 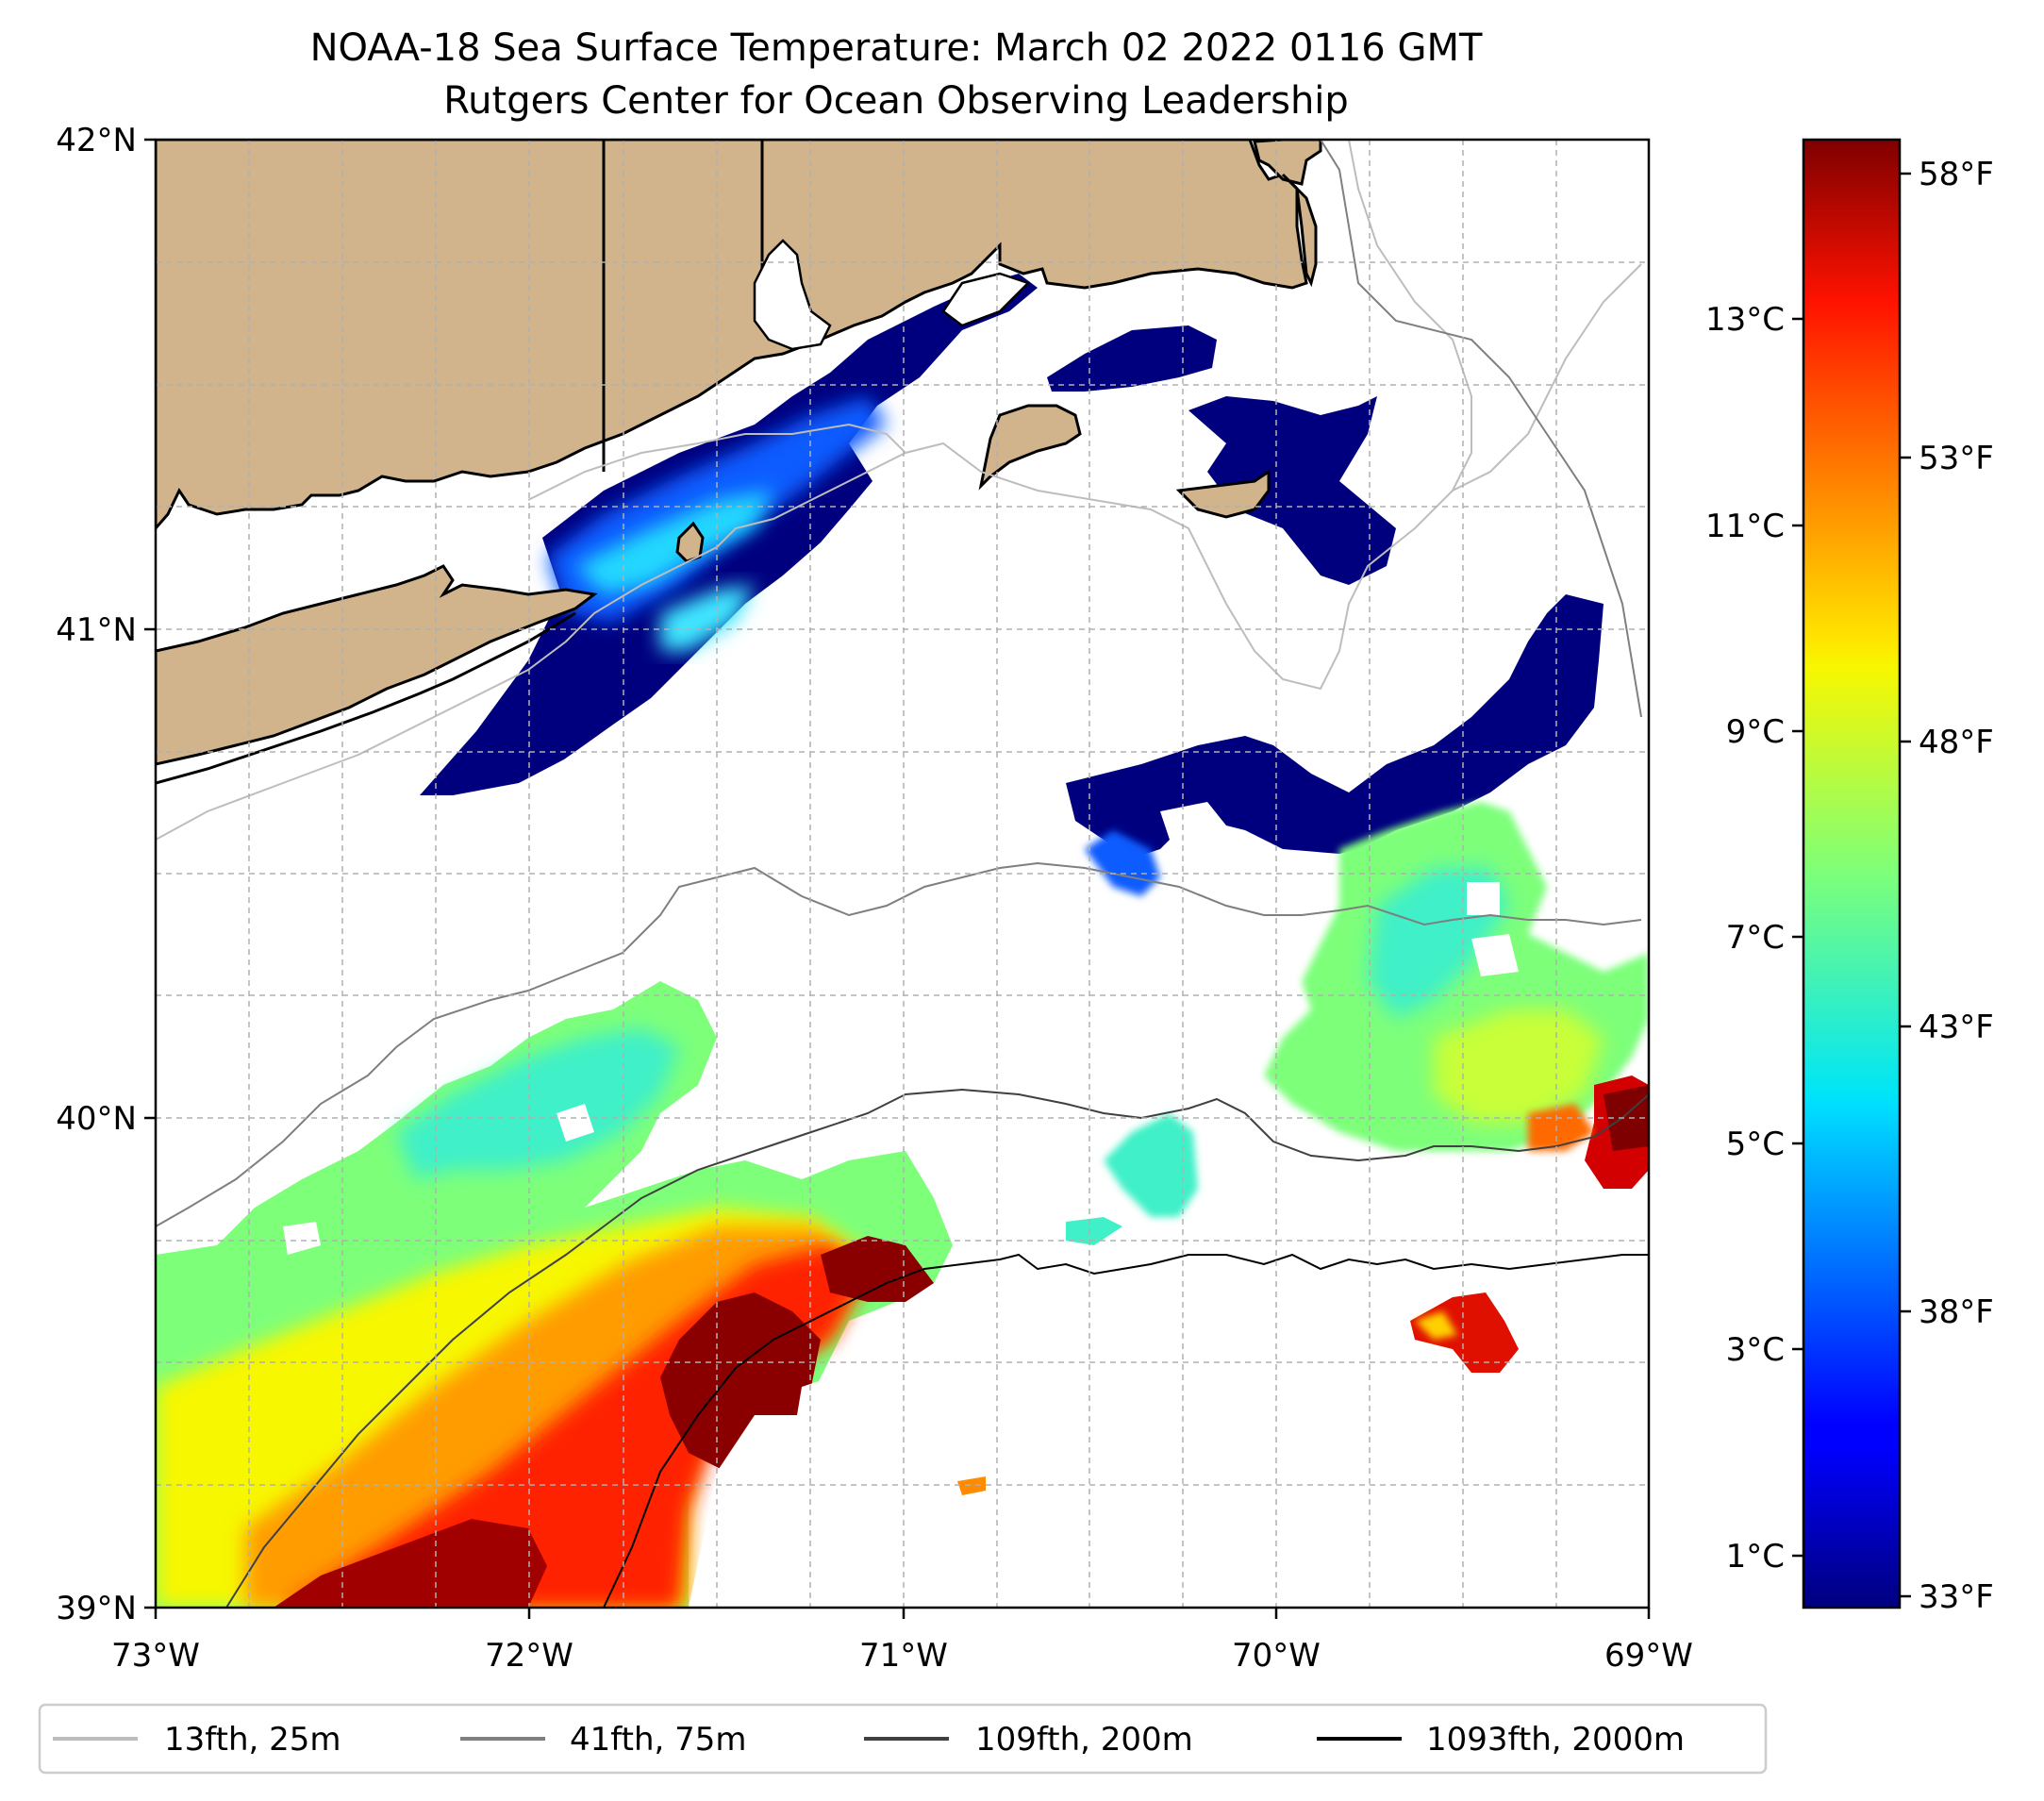 I want to click on land-long-island, so click(x=377, y=665).